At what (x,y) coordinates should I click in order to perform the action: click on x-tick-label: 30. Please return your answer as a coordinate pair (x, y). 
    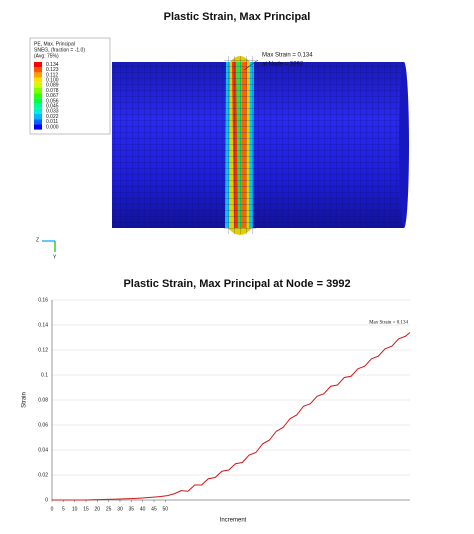
    Looking at the image, I should click on (120, 509).